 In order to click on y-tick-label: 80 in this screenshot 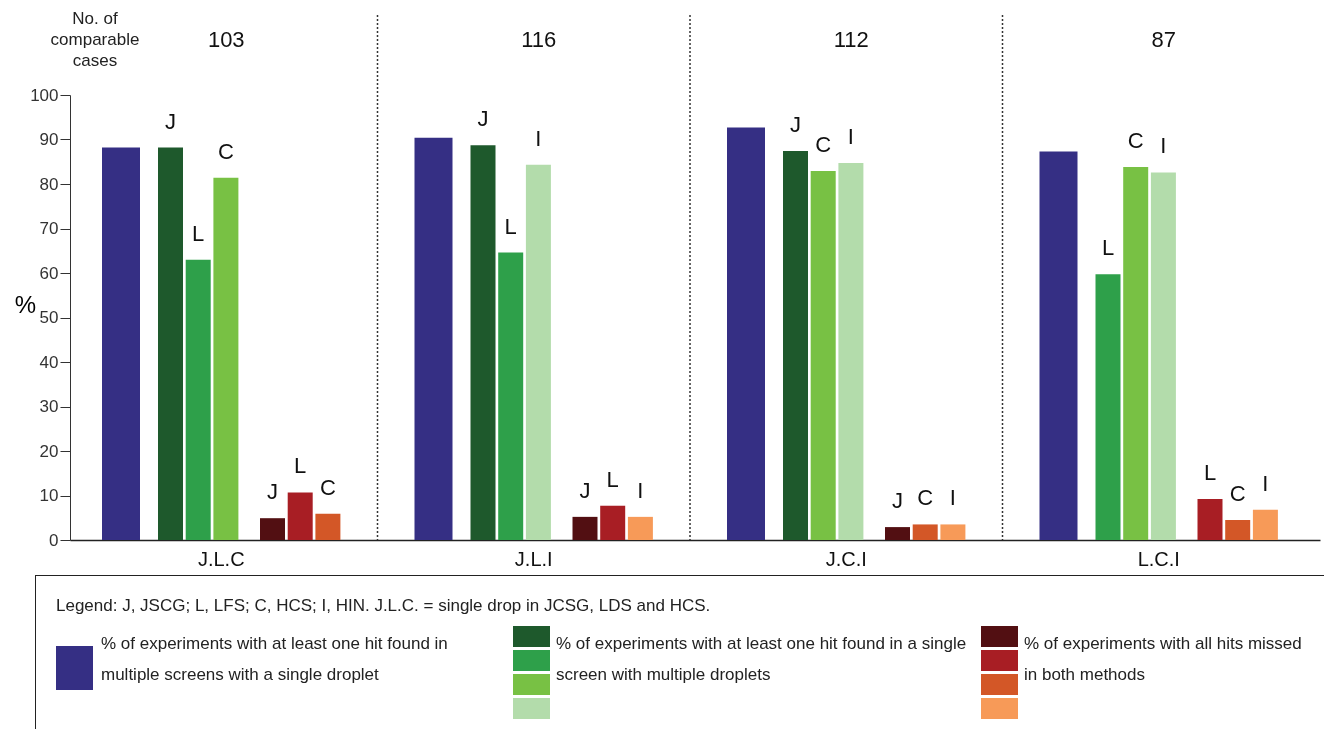, I will do `click(49, 184)`.